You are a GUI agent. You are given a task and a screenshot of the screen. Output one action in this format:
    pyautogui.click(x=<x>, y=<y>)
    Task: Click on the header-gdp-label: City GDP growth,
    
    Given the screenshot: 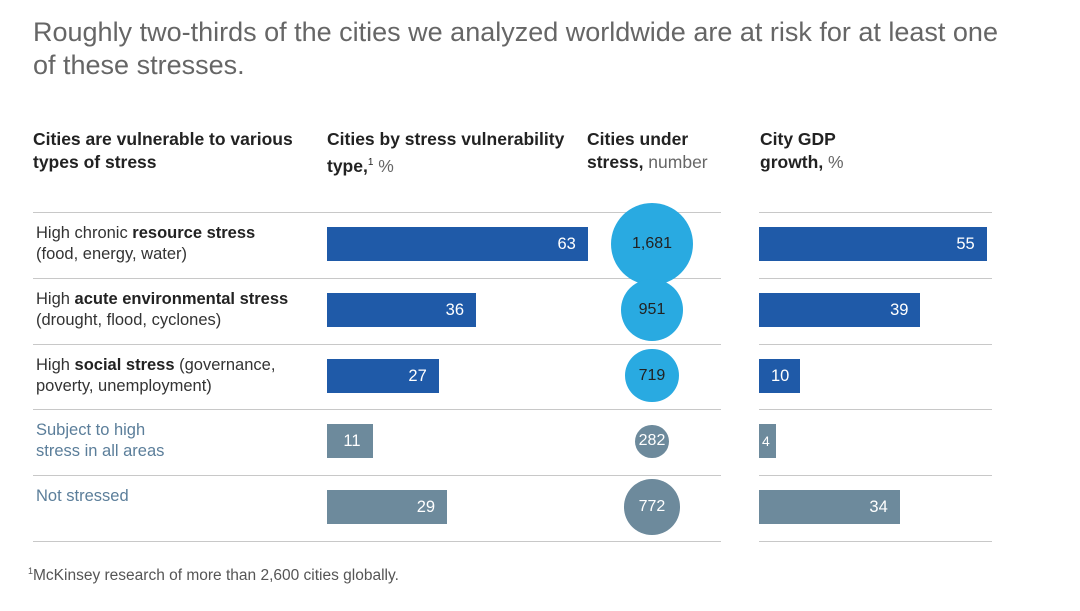 What is the action you would take?
    pyautogui.click(x=798, y=150)
    